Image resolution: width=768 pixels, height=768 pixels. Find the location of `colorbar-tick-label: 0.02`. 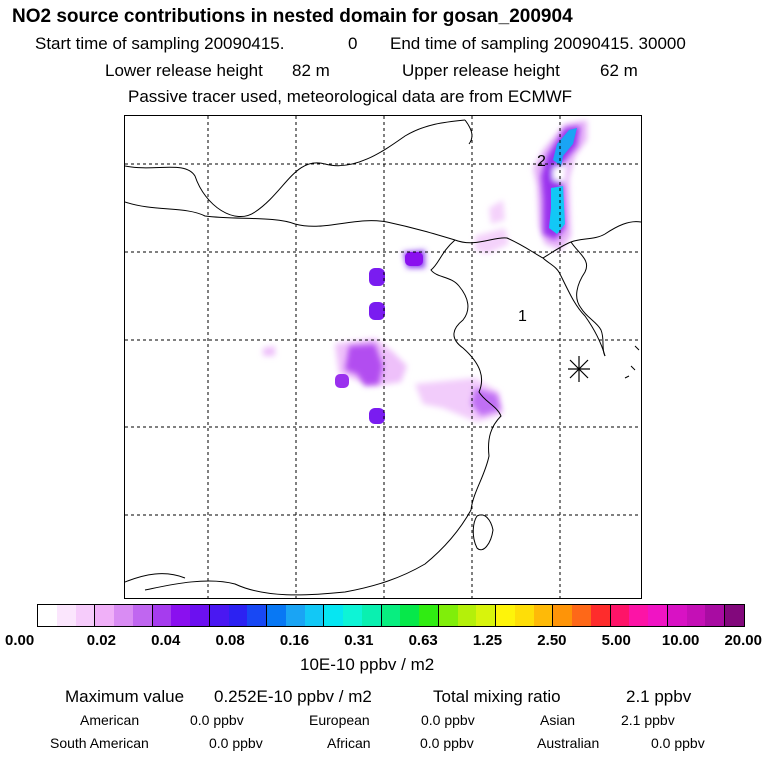

colorbar-tick-label: 0.02 is located at coordinates (101, 640).